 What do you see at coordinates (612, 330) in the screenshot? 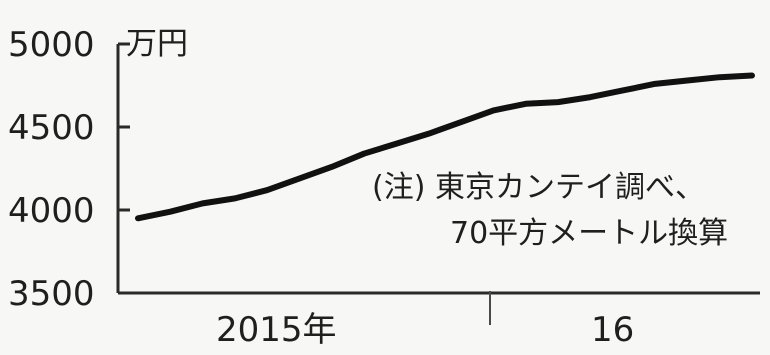
I see `x-axis-label-16: 16` at bounding box center [612, 330].